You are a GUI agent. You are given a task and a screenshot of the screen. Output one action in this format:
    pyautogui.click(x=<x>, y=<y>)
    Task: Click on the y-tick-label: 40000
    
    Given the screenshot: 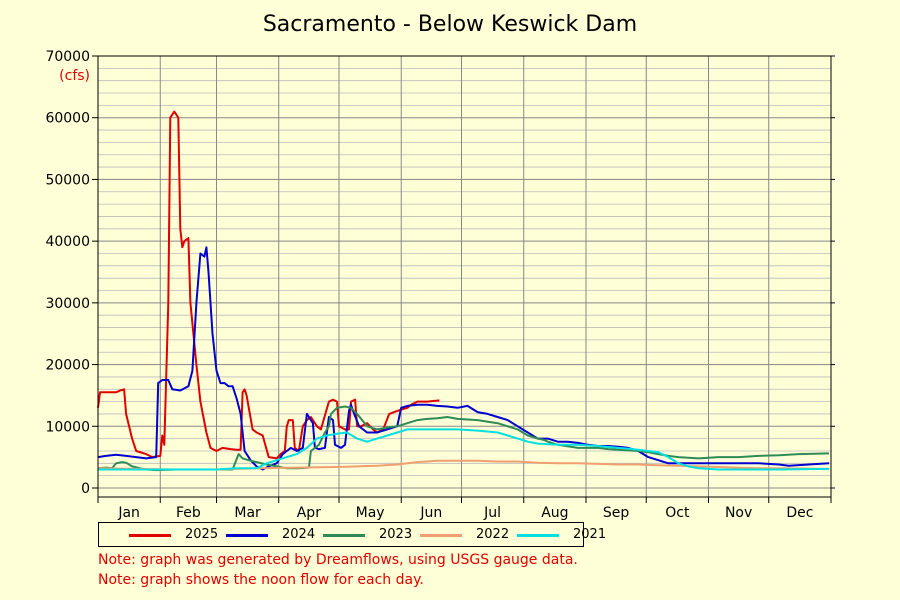 What is the action you would take?
    pyautogui.click(x=67, y=242)
    